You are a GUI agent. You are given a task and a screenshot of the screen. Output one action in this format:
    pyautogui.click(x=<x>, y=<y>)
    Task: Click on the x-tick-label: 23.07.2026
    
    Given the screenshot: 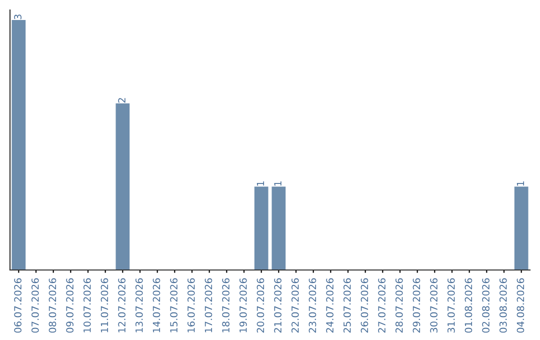 What is the action you would take?
    pyautogui.click(x=312, y=305)
    